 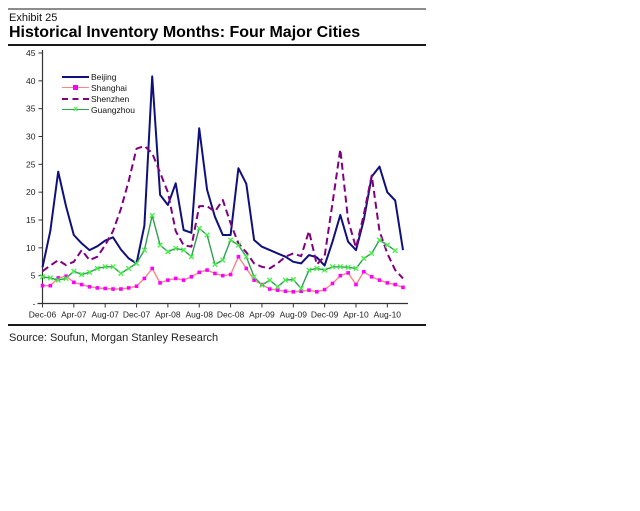 What do you see at coordinates (137, 315) in the screenshot?
I see `x-tick-label: Dec-07` at bounding box center [137, 315].